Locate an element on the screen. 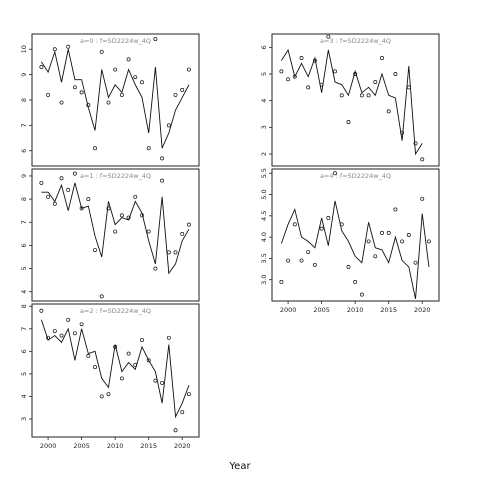 The height and width of the screenshot is (480, 480). y-tick-label: 3.5 is located at coordinates (264, 258).